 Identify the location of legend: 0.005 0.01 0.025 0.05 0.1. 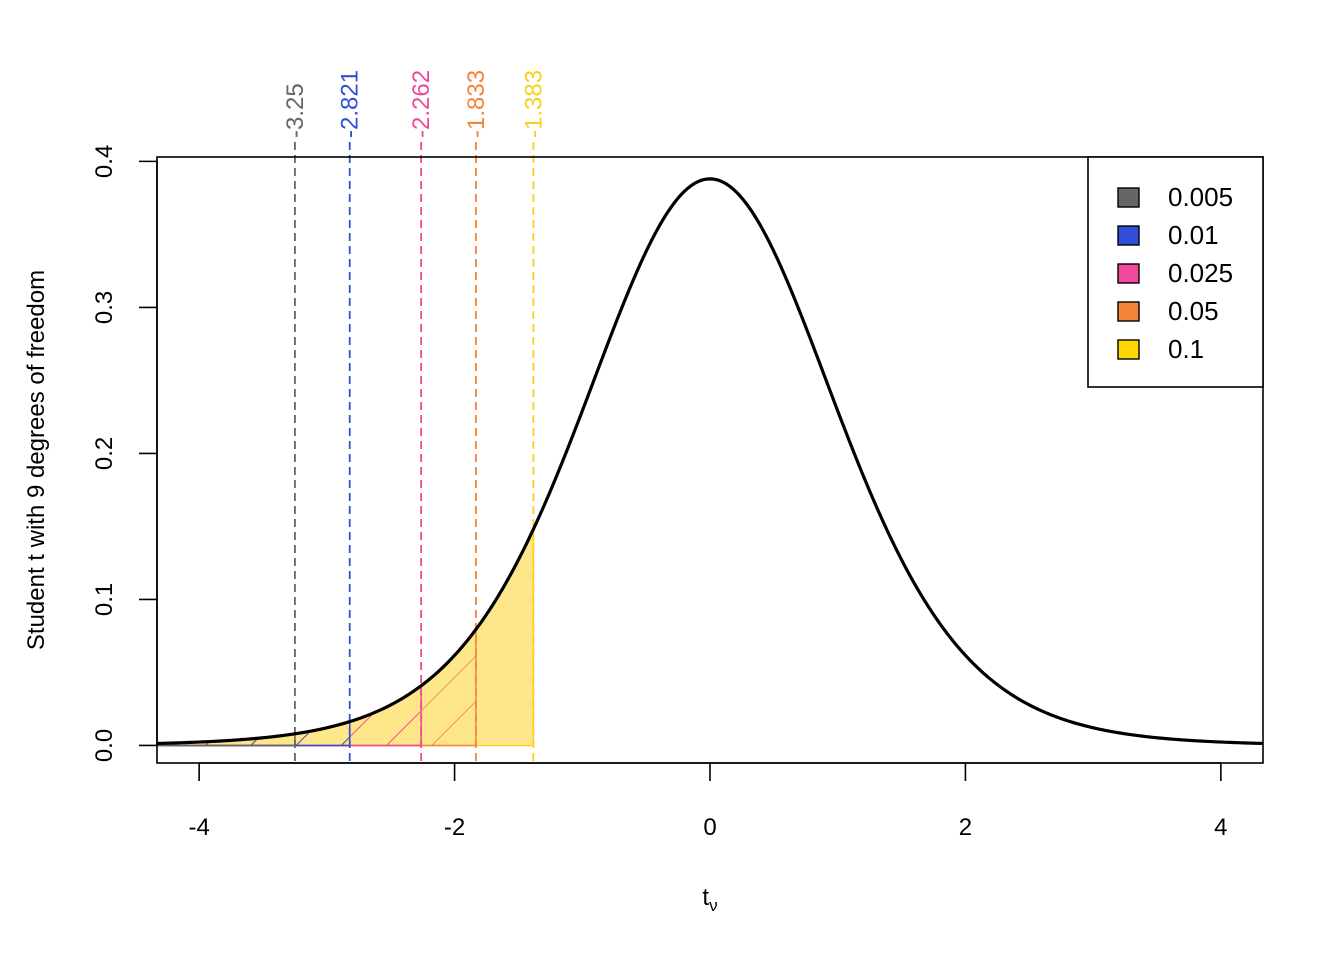
(1175, 272).